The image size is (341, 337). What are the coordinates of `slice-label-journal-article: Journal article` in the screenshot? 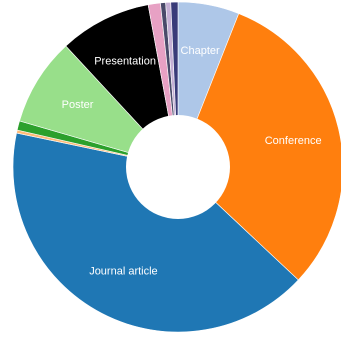 It's located at (123, 272).